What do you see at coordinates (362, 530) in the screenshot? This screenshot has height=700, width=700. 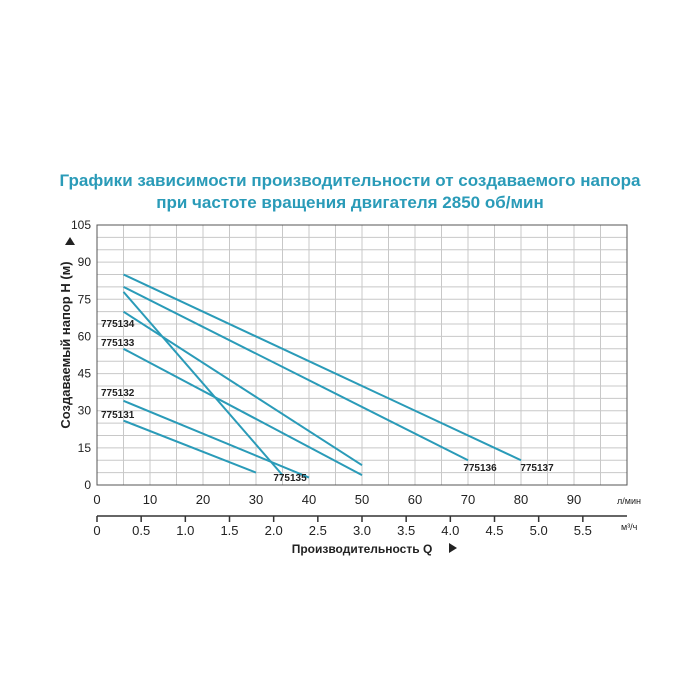 I see `x-tick-label-secondary: 3.0` at bounding box center [362, 530].